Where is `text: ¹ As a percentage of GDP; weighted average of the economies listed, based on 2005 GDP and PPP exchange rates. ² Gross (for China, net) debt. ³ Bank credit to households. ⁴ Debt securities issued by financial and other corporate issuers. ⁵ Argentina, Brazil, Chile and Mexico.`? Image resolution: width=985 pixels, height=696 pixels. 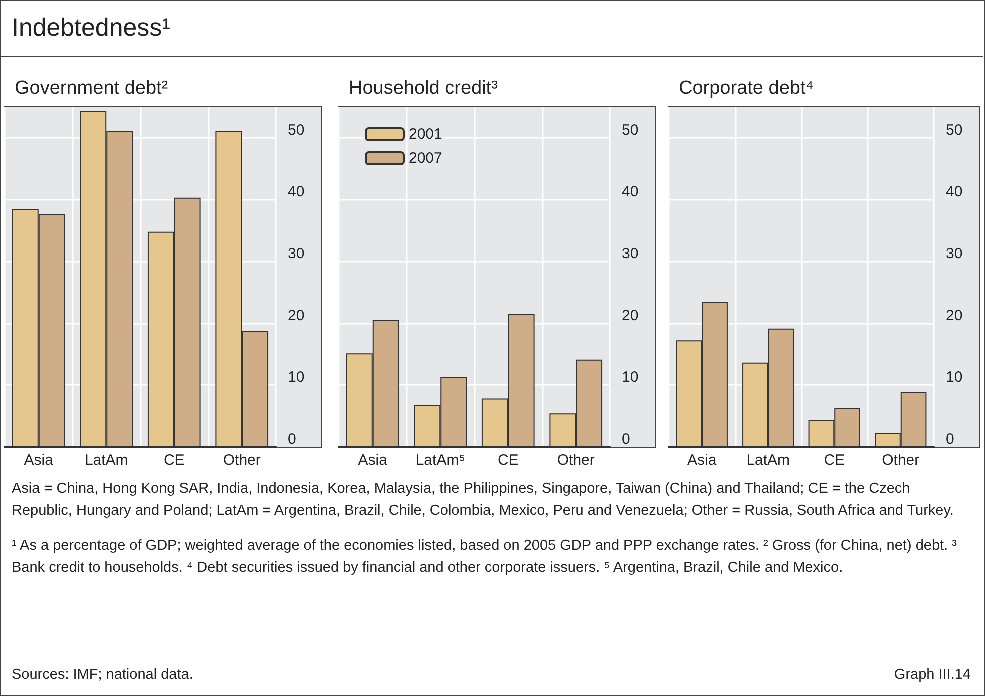
text: ¹ As a percentage of GDP; weighted average of the economies listed, based on 2005 GDP and PPP exchange rates. ² Gross (for China, net) debt. ³ Bank credit to households. ⁴ Debt securities issued by financial and other corporate issuers. ⁵ Argentina, Brazil, Chile and Mexico. is located at coordinates (485, 557).